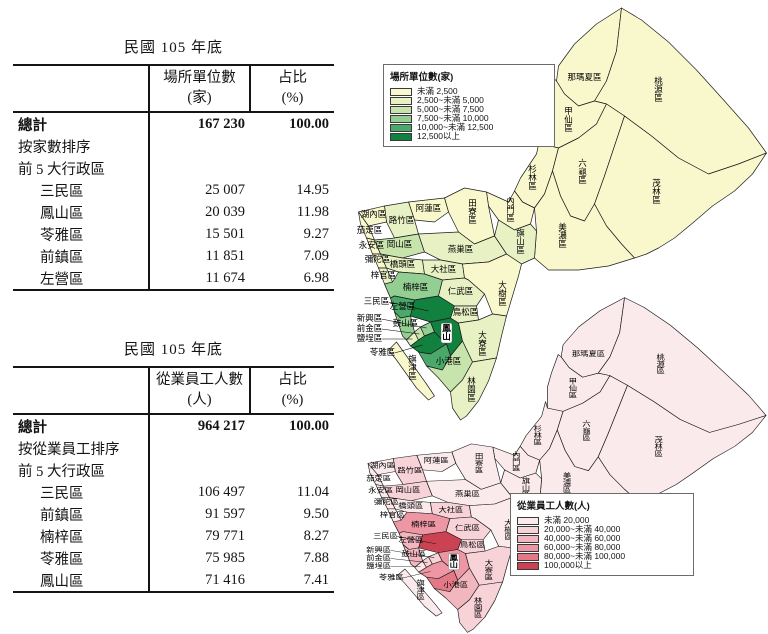 Image resolution: width=768 pixels, height=634 pixels. I want to click on district-label: 阿蓮區, so click(429, 208).